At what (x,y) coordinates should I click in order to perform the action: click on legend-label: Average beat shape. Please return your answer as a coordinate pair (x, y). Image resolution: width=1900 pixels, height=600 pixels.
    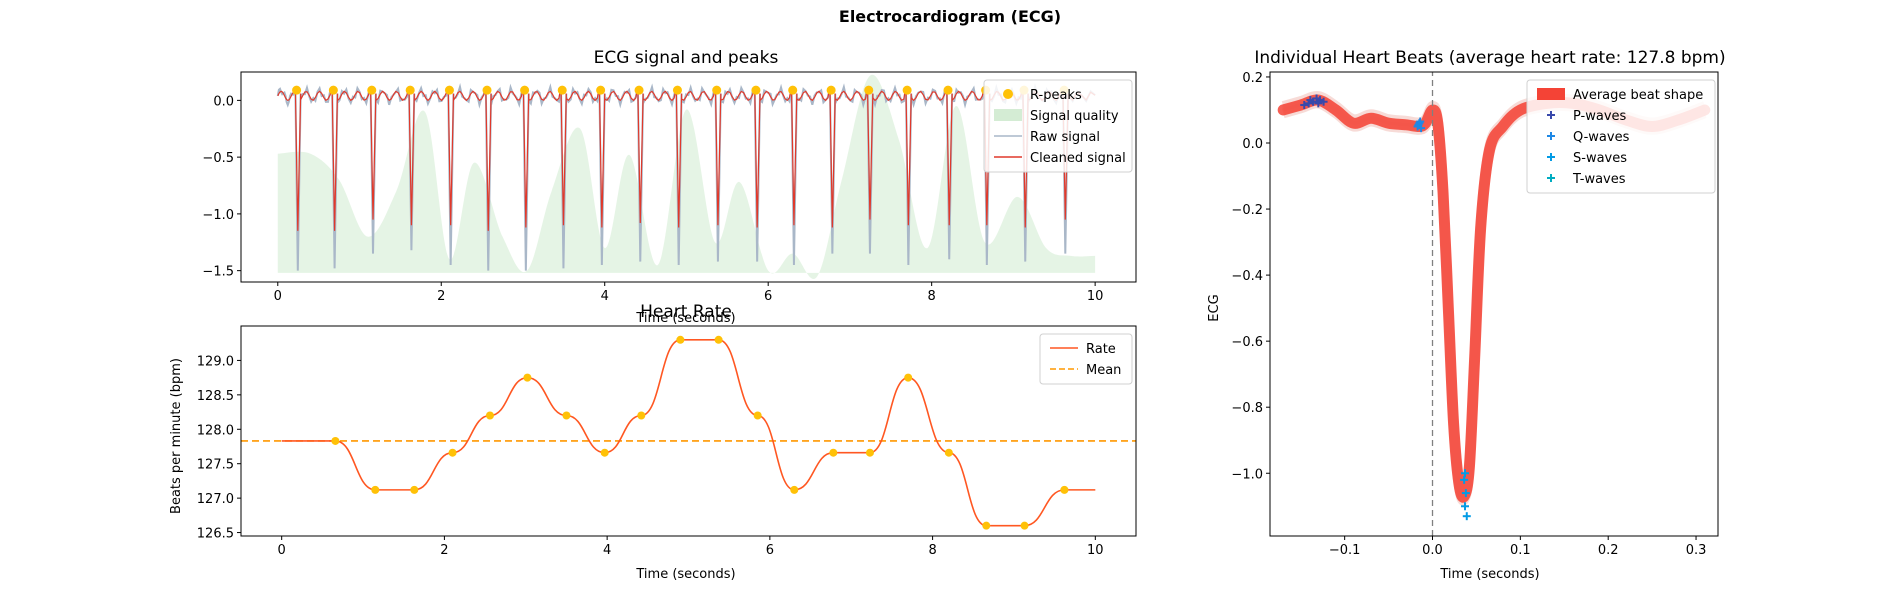
    Looking at the image, I should click on (1638, 95).